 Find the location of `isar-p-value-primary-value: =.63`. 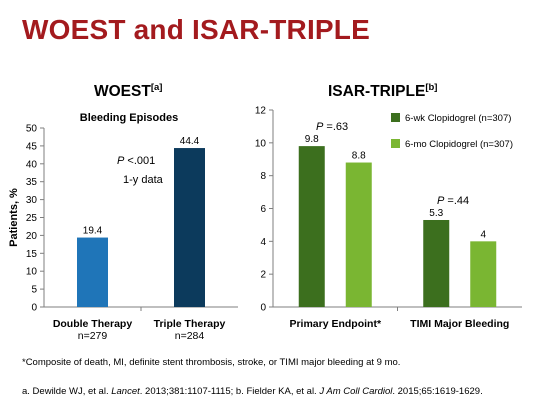

isar-p-value-primary-value: =.63 is located at coordinates (335, 127).